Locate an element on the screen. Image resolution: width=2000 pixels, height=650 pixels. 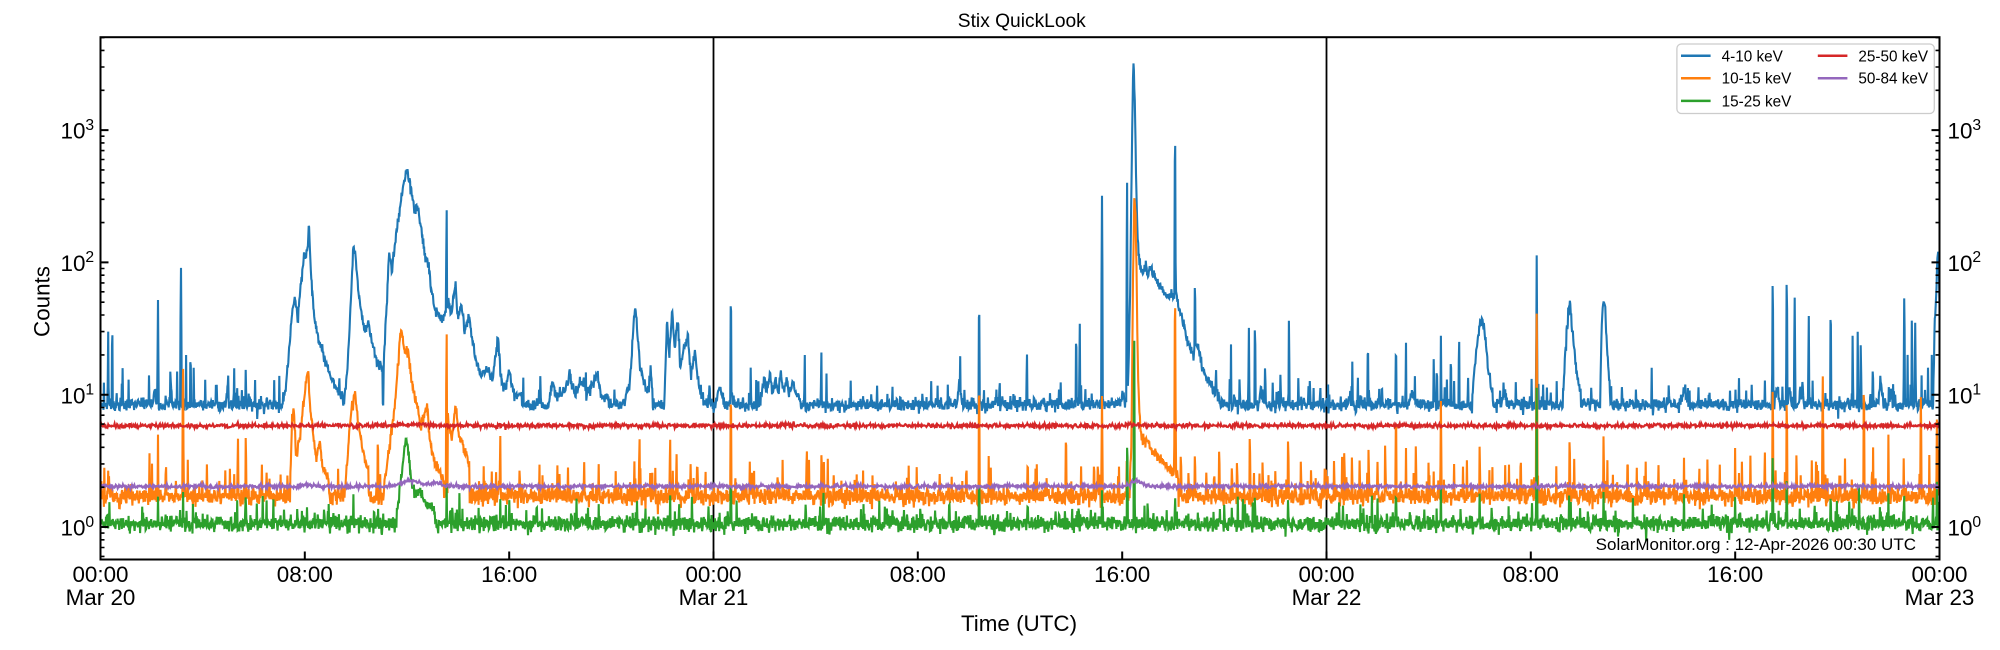
svg-text: Time (UTC) is located at coordinates (1019, 623).